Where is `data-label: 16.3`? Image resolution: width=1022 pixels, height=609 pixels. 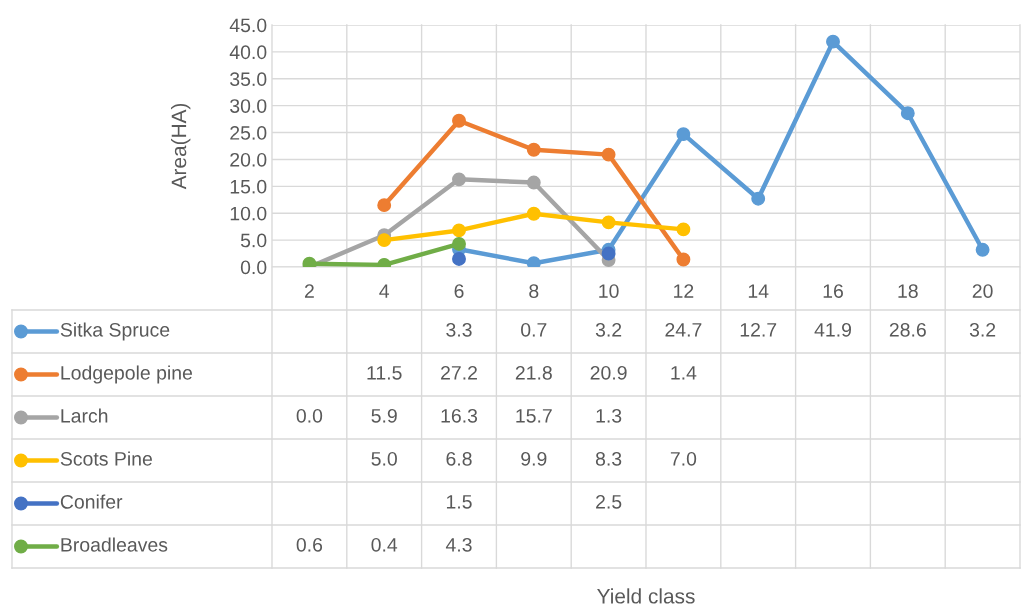 data-label: 16.3 is located at coordinates (459, 415).